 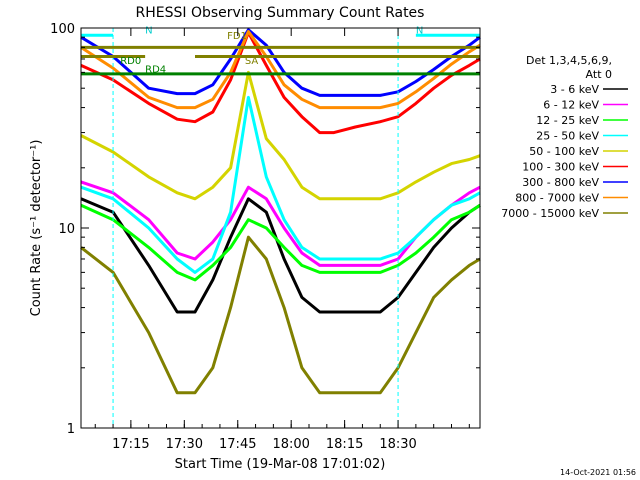 What do you see at coordinates (567, 120) in the screenshot?
I see `legend-label-2: 12 - 25 keV` at bounding box center [567, 120].